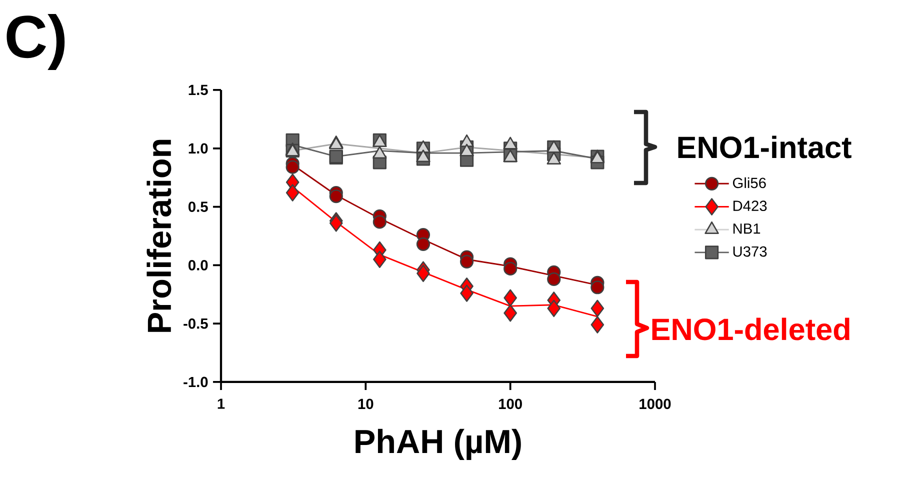 This screenshot has height=491, width=922. I want to click on text: ENO1-intact, so click(765, 147).